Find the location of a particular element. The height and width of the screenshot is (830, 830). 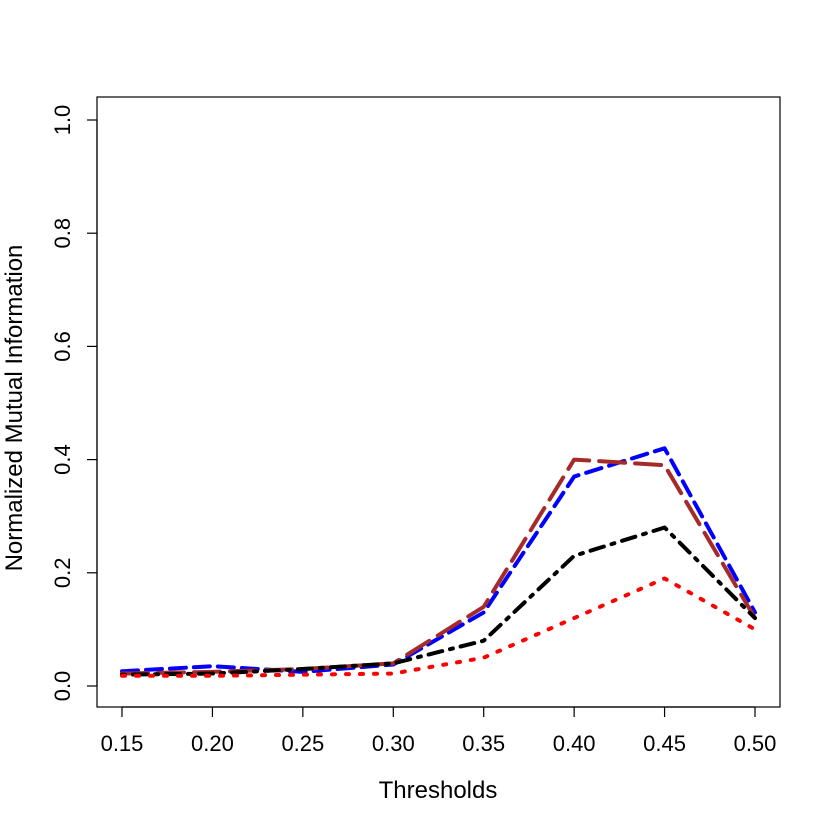

x-axis-title: Thresholds is located at coordinates (438, 790).